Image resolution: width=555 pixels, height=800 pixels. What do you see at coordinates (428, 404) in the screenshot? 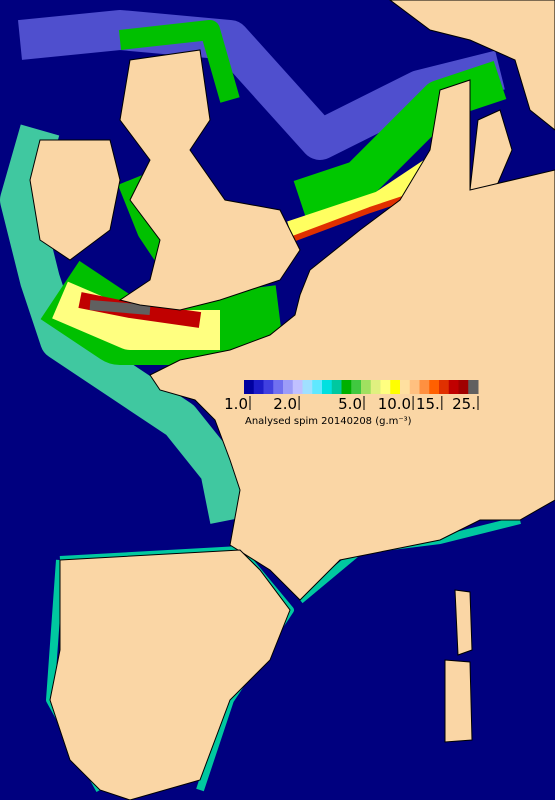
I see `colorbar-tick-label: 15.` at bounding box center [428, 404].